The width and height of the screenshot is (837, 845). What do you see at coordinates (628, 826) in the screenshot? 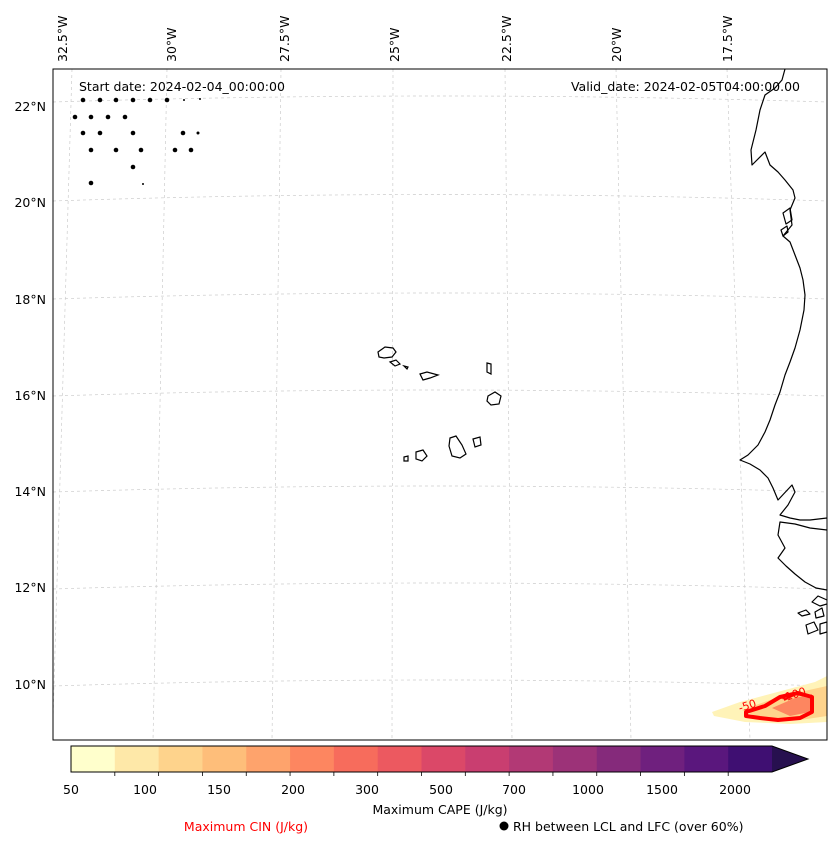
I see `rh-legend-label: RH between LCL and LFC (over 60%)` at bounding box center [628, 826].